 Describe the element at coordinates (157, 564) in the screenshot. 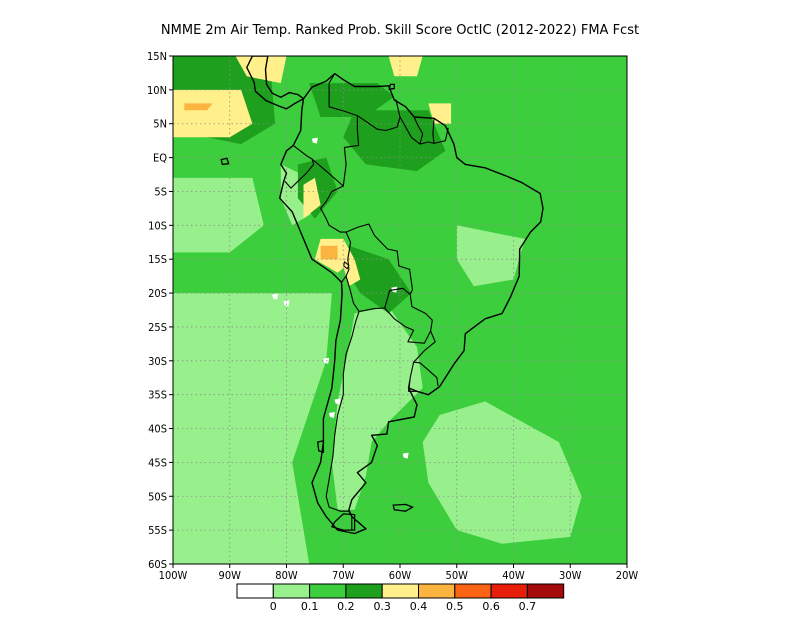

I see `y-tick-label: 60S` at that location.